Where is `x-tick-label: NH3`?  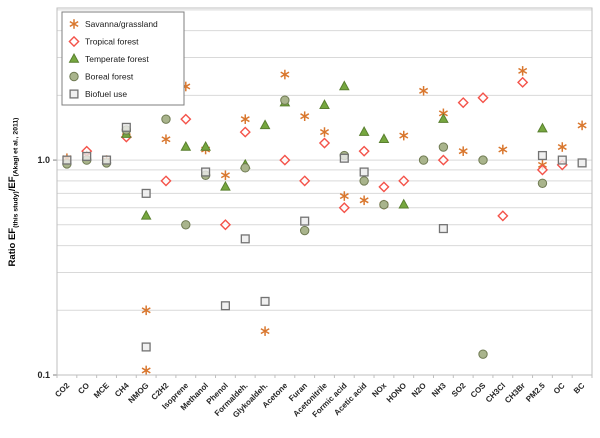
x-tick-label: NH3 is located at coordinates (439, 390).